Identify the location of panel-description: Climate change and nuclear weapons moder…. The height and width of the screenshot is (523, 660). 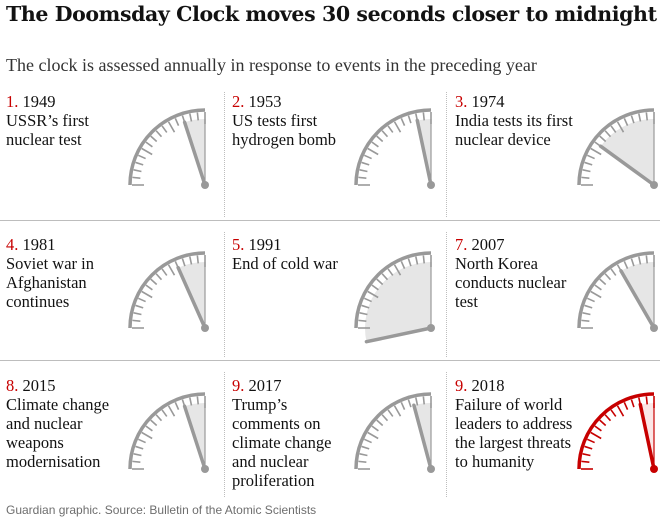
(58, 433).